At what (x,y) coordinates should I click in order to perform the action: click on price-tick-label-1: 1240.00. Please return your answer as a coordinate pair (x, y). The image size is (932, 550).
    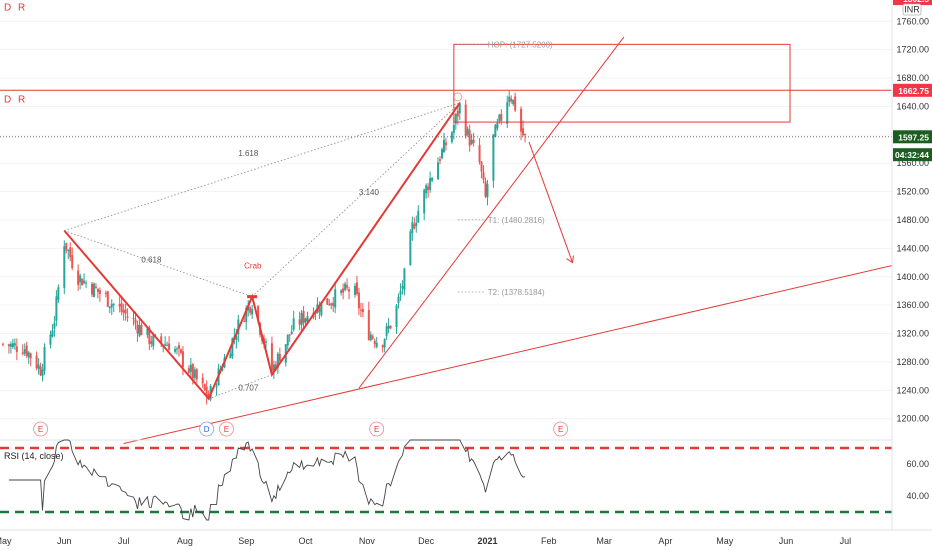
    Looking at the image, I should click on (912, 390).